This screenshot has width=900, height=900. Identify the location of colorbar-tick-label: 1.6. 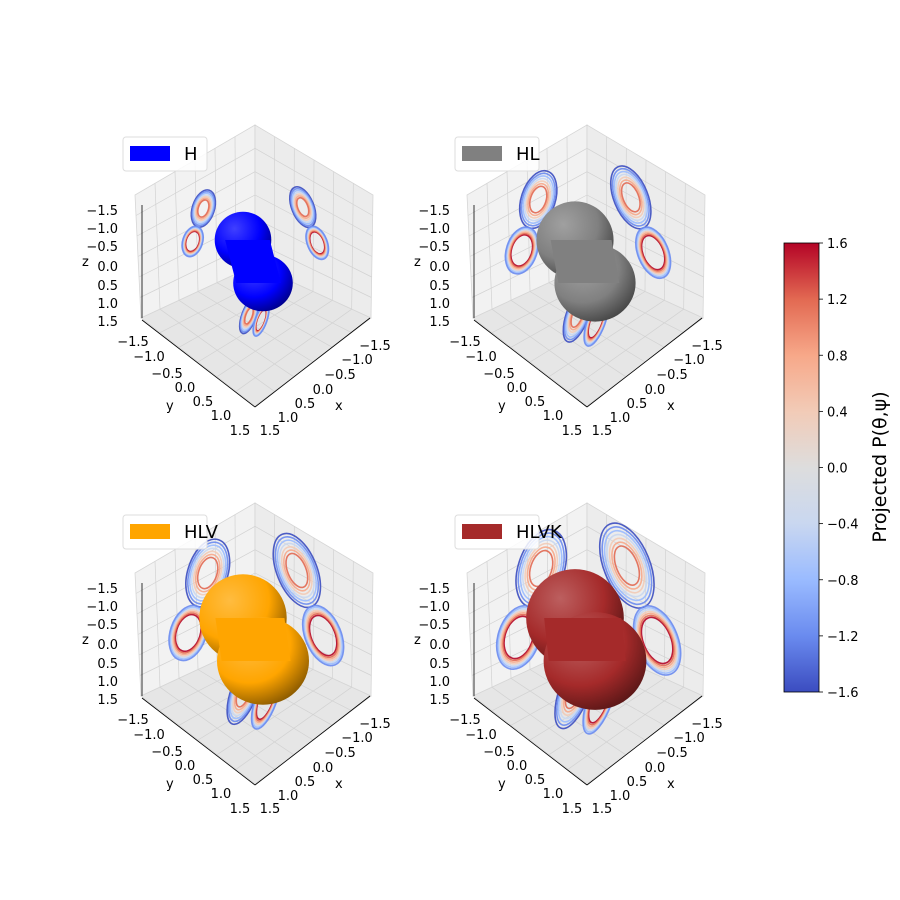
(837, 244).